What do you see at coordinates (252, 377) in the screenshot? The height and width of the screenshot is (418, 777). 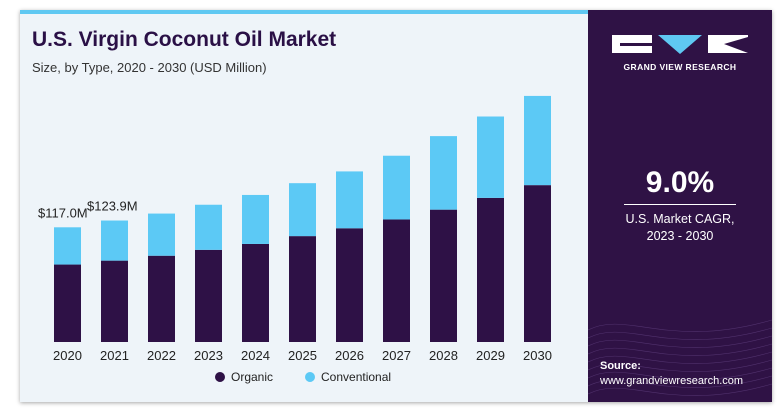 I see `legend-label-organic: Organic` at bounding box center [252, 377].